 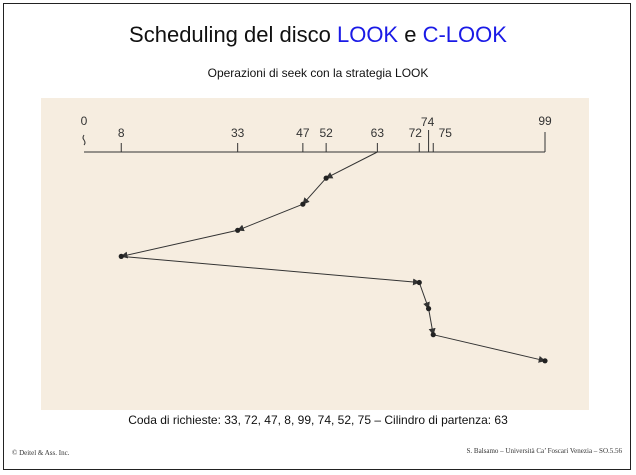 What do you see at coordinates (446, 133) in the screenshot?
I see `tick-label: 75` at bounding box center [446, 133].